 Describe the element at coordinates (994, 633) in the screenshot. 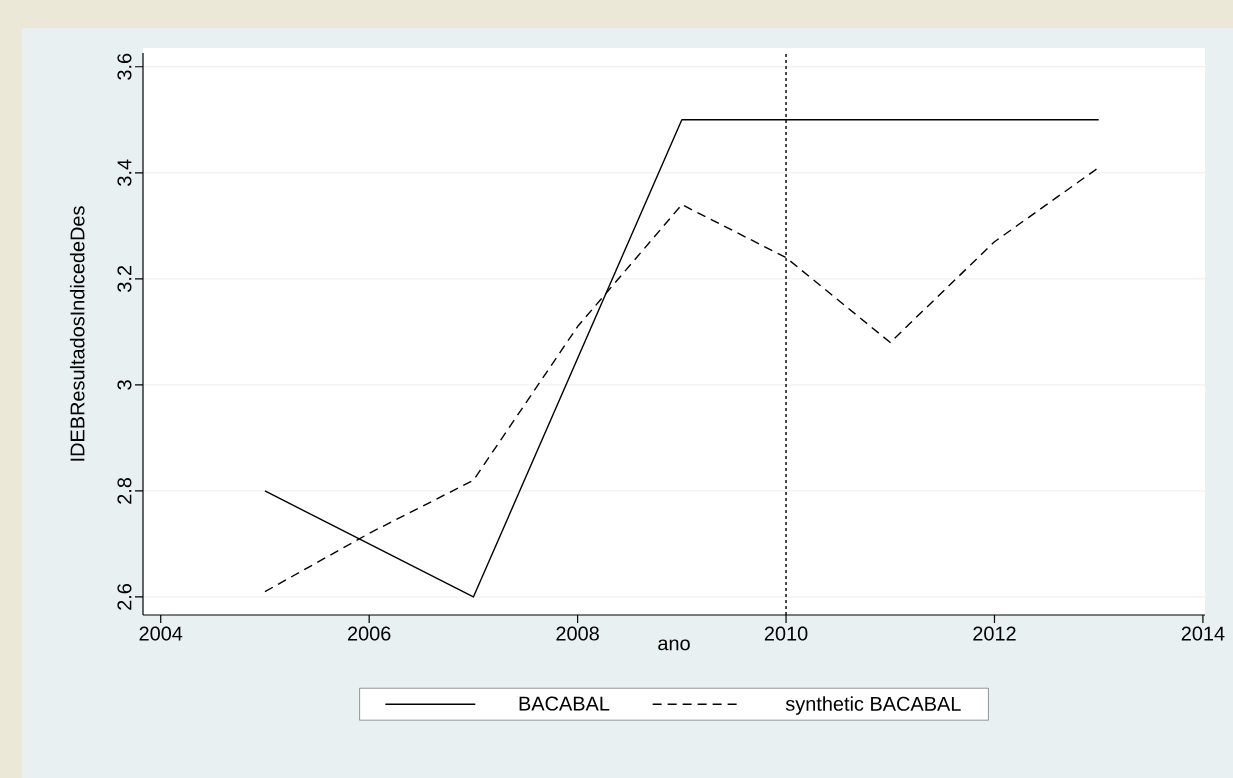

I see `x-tick-label: 2012` at that location.